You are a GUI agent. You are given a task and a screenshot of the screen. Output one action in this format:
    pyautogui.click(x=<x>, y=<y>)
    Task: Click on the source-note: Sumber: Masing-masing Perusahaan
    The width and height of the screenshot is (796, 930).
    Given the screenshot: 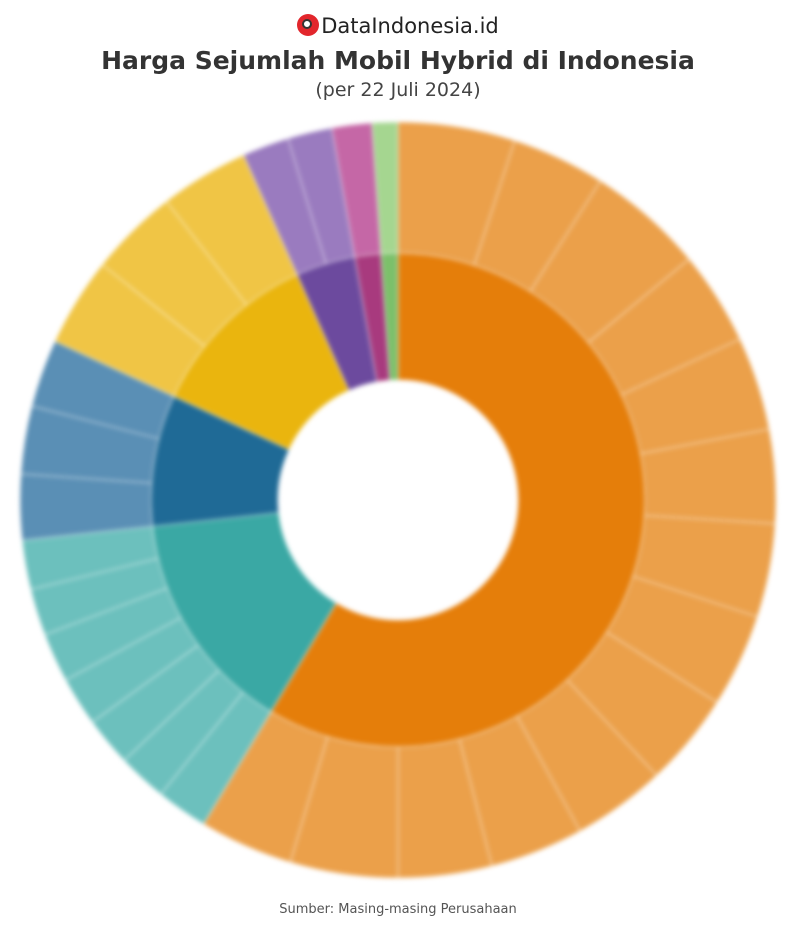 What is the action you would take?
    pyautogui.click(x=398, y=909)
    